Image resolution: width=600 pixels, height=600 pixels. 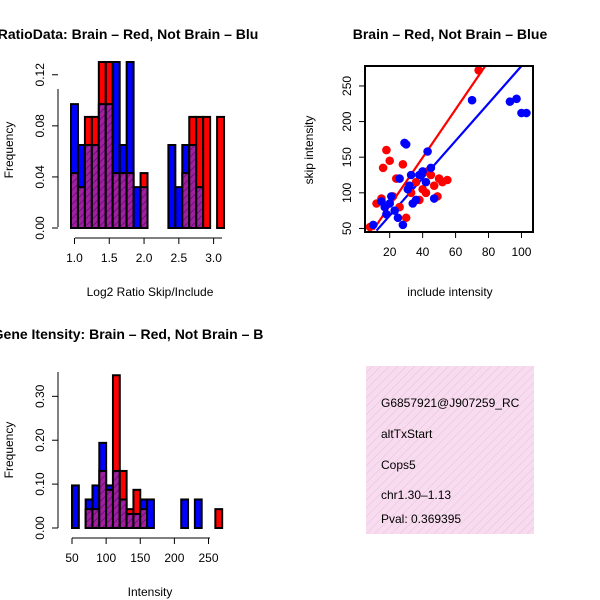 What do you see at coordinates (74, 258) in the screenshot?
I see `x-tick-label: 1.0` at bounding box center [74, 258].